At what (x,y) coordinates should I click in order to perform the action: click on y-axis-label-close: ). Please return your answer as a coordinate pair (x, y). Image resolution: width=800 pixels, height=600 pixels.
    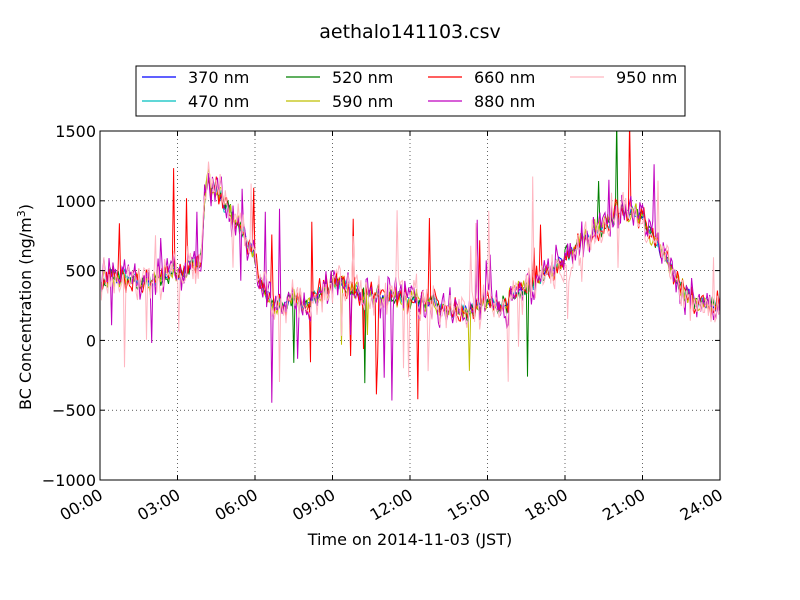
    Looking at the image, I should click on (25, 207).